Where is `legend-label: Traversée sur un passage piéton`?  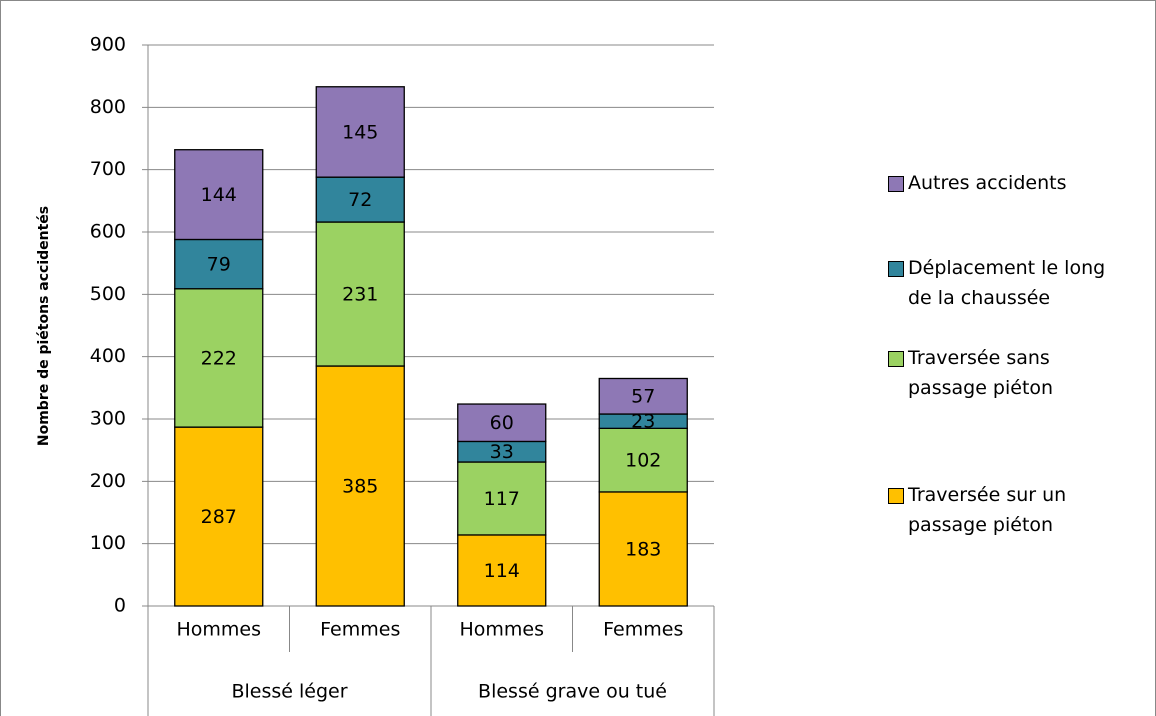
legend-label: Traversée sur un passage piéton is located at coordinates (987, 510).